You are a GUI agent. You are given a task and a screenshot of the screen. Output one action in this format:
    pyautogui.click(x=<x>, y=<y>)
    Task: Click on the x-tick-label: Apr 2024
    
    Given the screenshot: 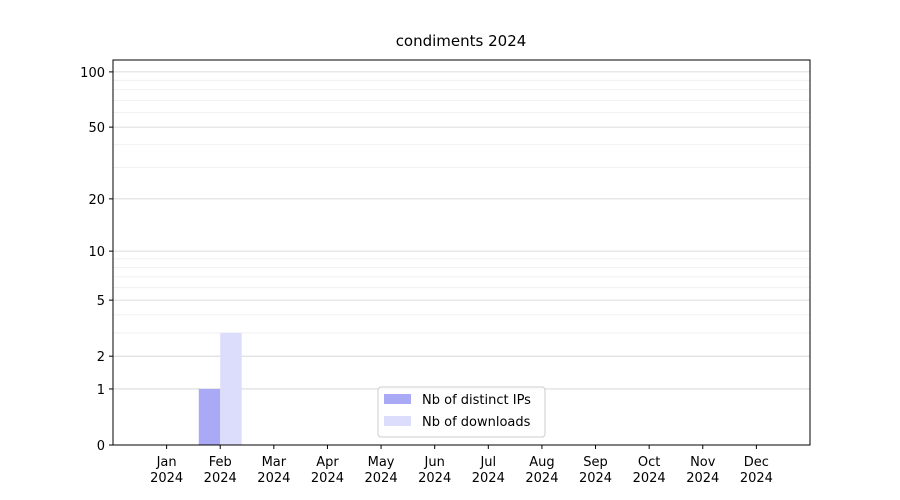 What is the action you would take?
    pyautogui.click(x=327, y=470)
    